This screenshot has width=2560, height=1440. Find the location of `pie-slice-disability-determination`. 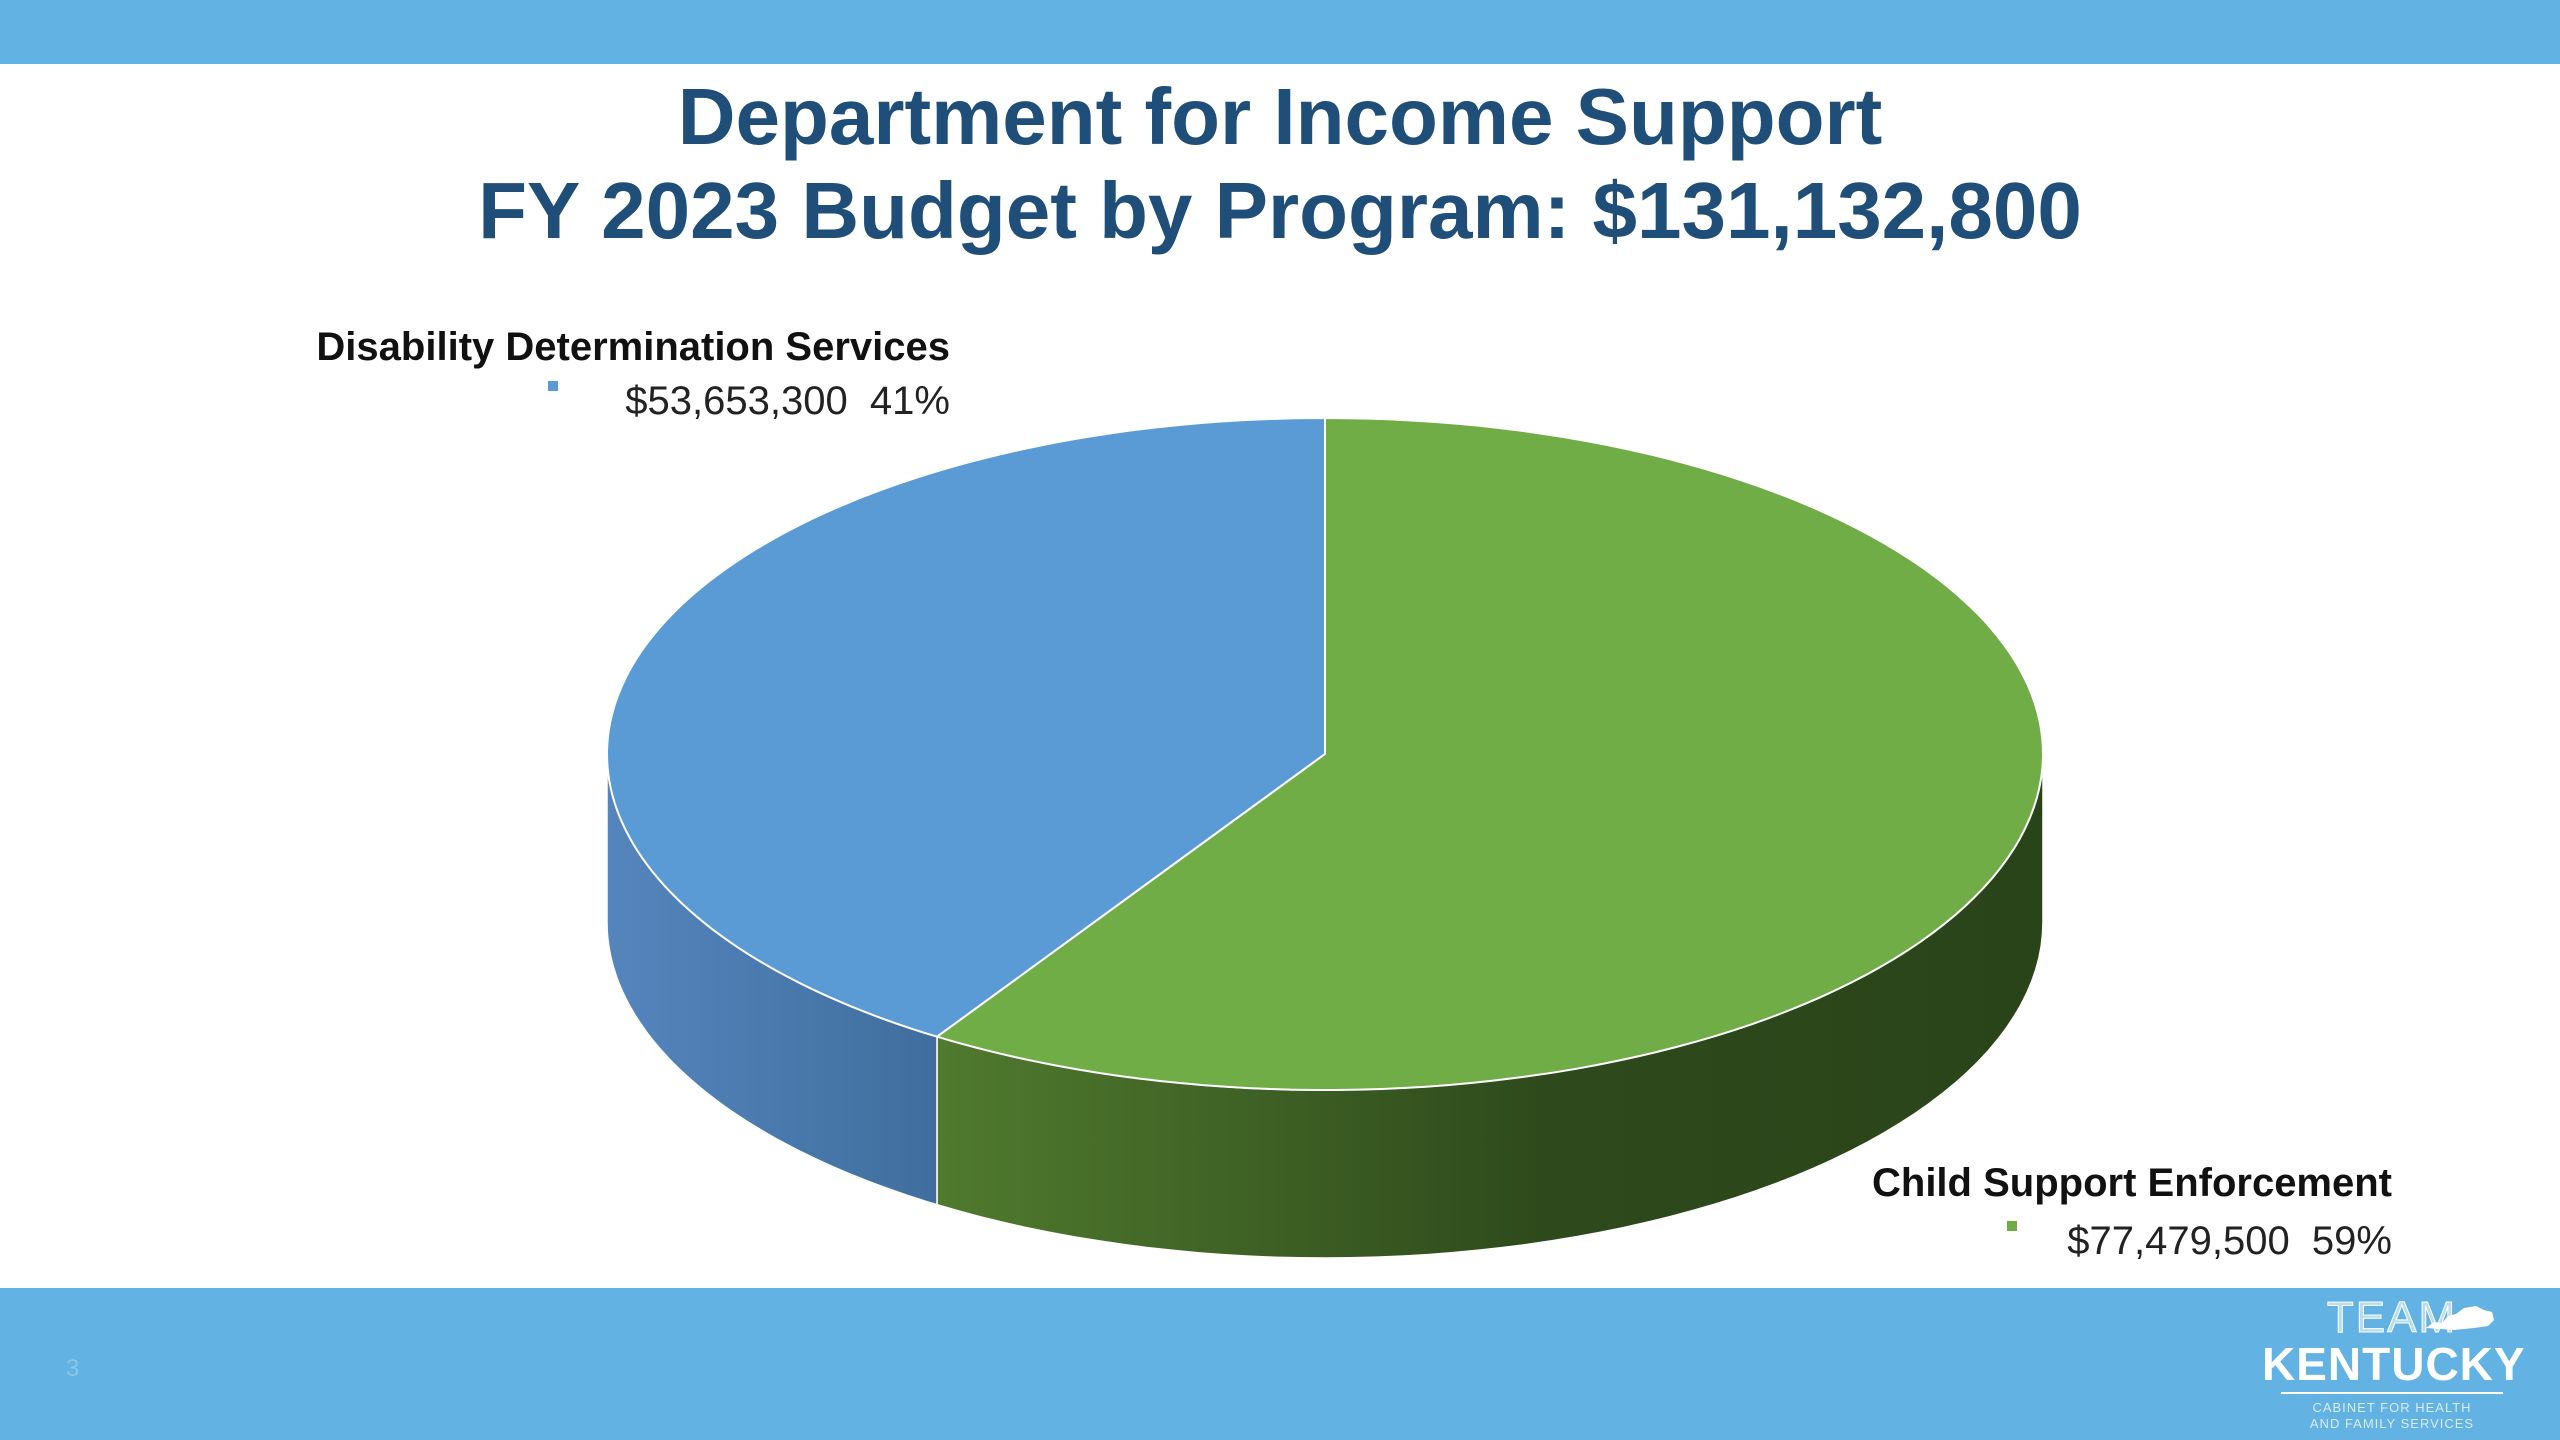

pie-slice-disability-determination is located at coordinates (966, 727).